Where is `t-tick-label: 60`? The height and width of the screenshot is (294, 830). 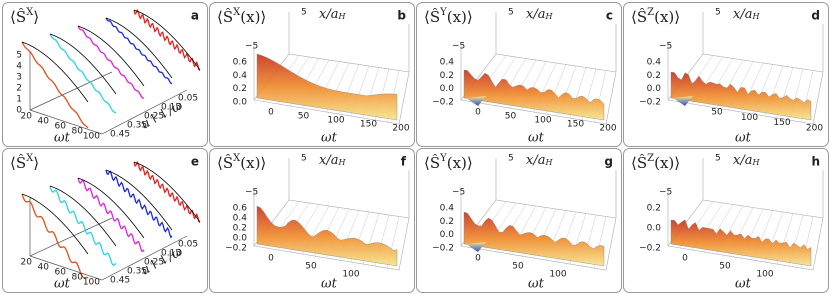
t-tick-label: 60 is located at coordinates (61, 273).